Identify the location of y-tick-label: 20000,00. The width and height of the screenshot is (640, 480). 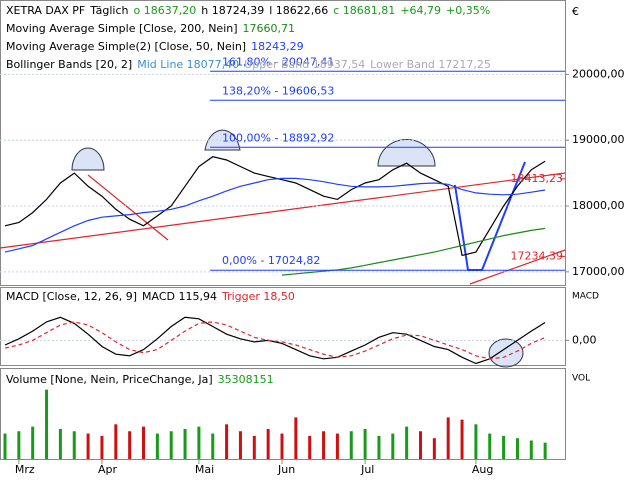
(598, 73).